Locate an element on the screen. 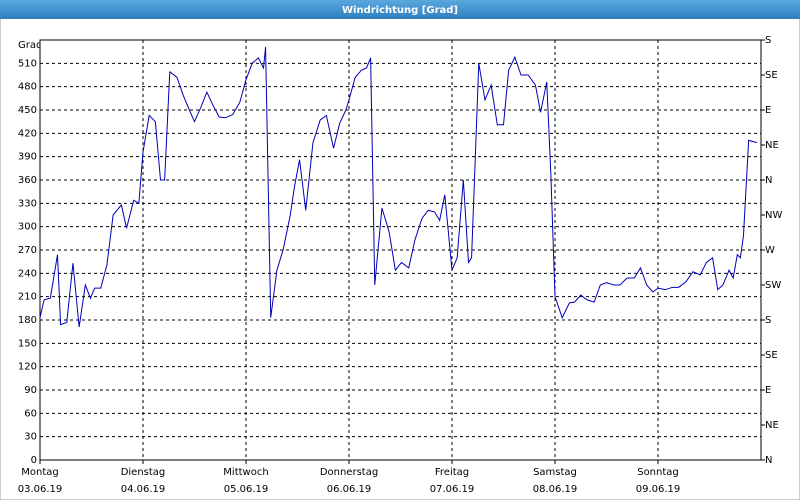 This screenshot has width=800, height=504. title-bar is located at coordinates (400, 9).